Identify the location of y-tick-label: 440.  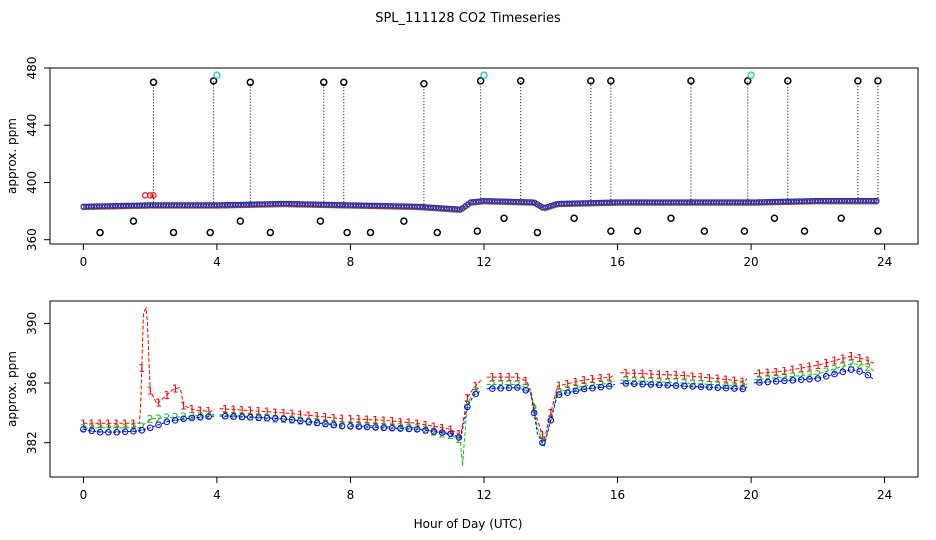
(32, 125).